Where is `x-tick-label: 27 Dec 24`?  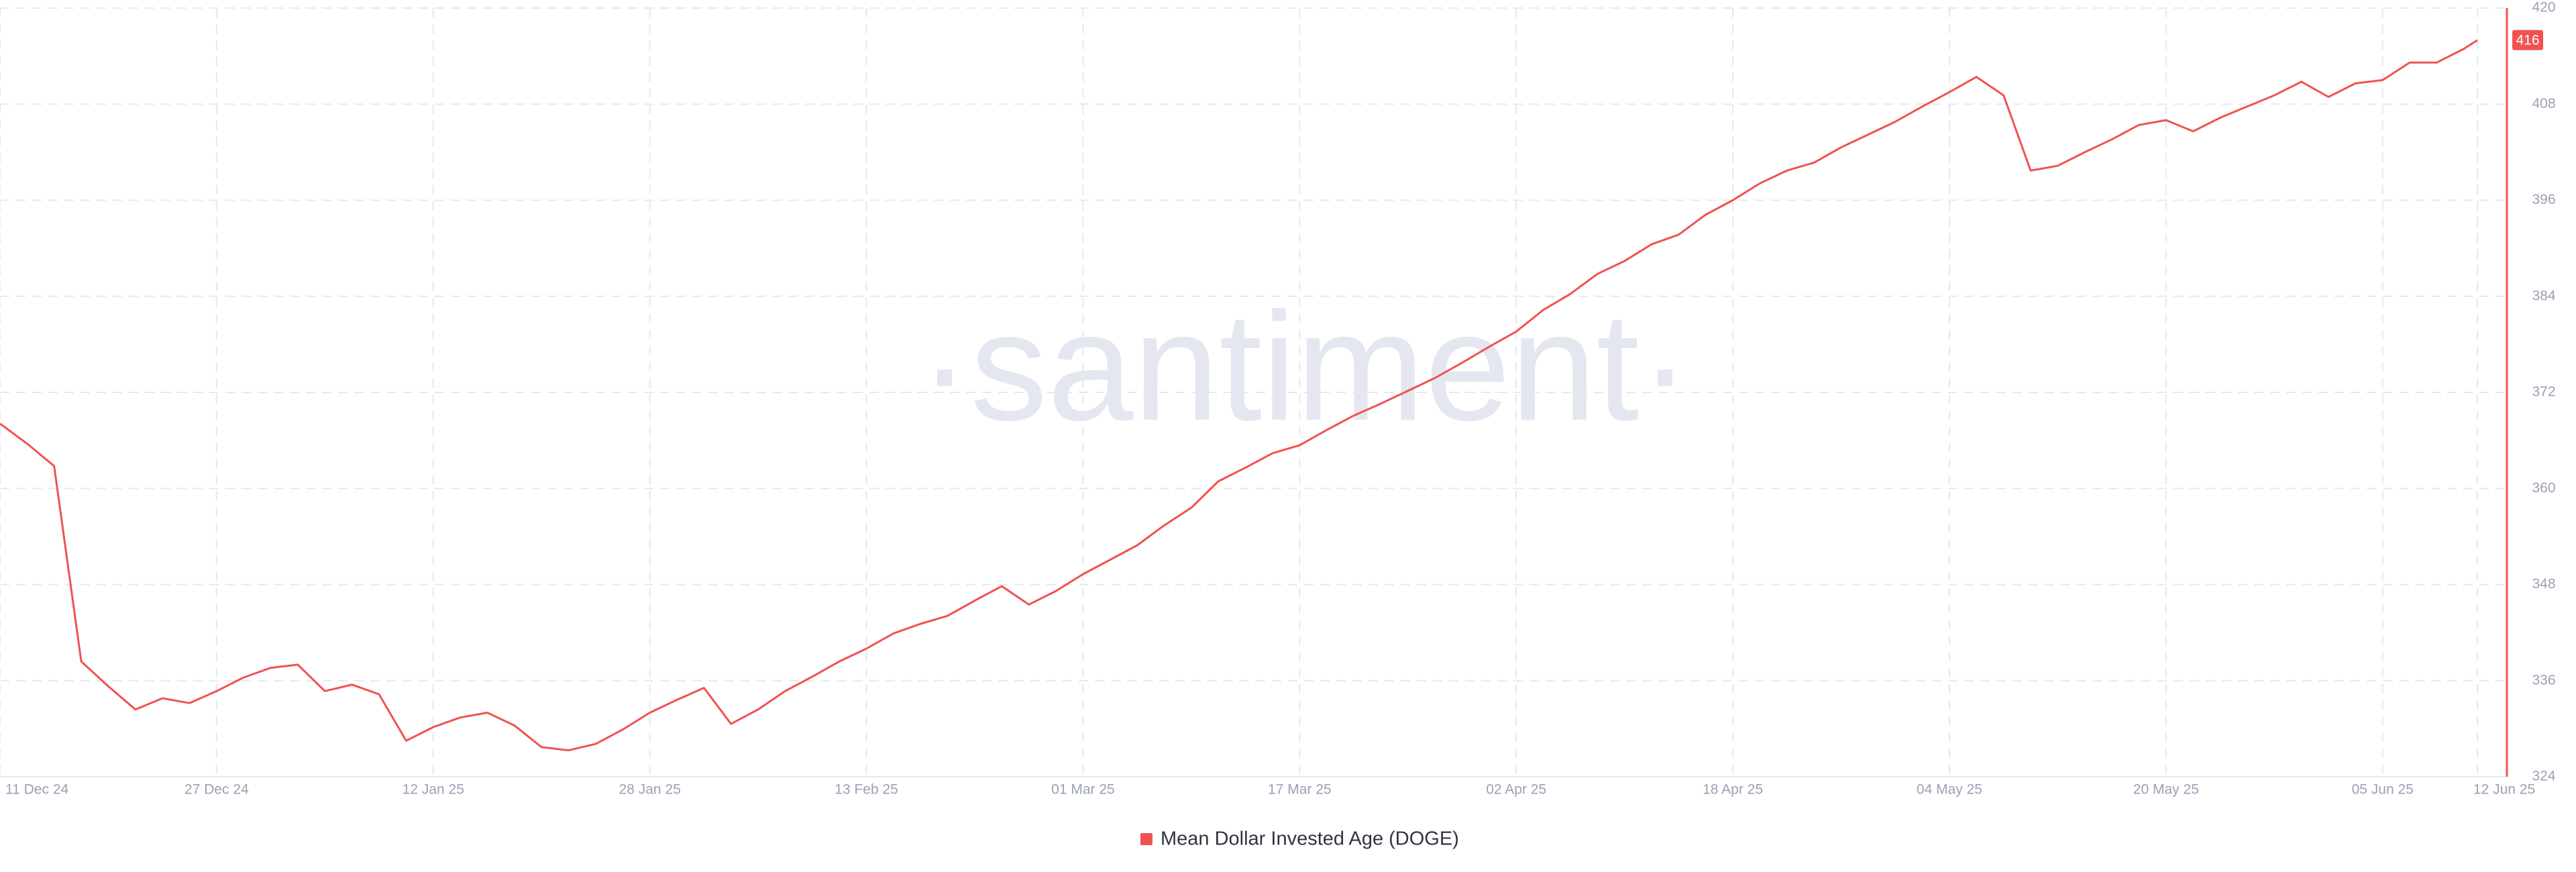 x-tick-label: 27 Dec 24 is located at coordinates (216, 790).